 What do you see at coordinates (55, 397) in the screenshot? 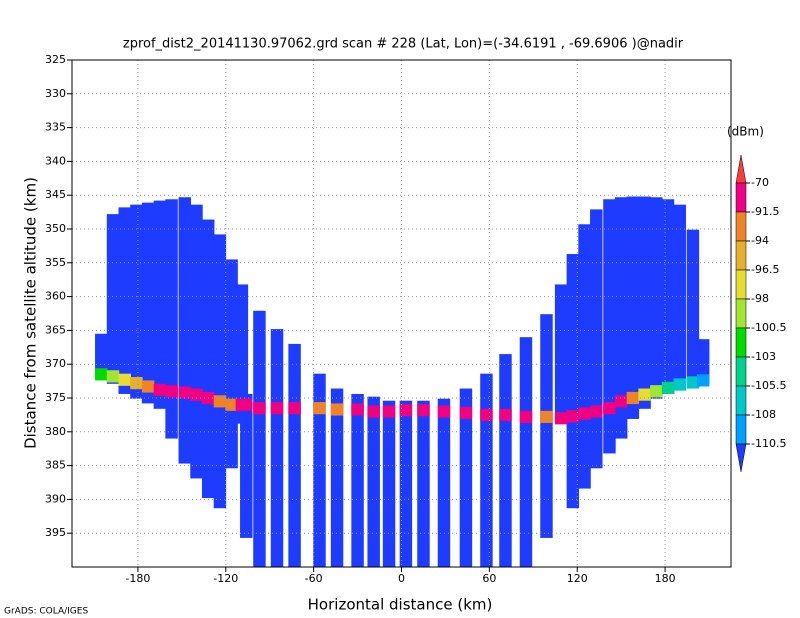
I see `y-tick-label: 375` at bounding box center [55, 397].